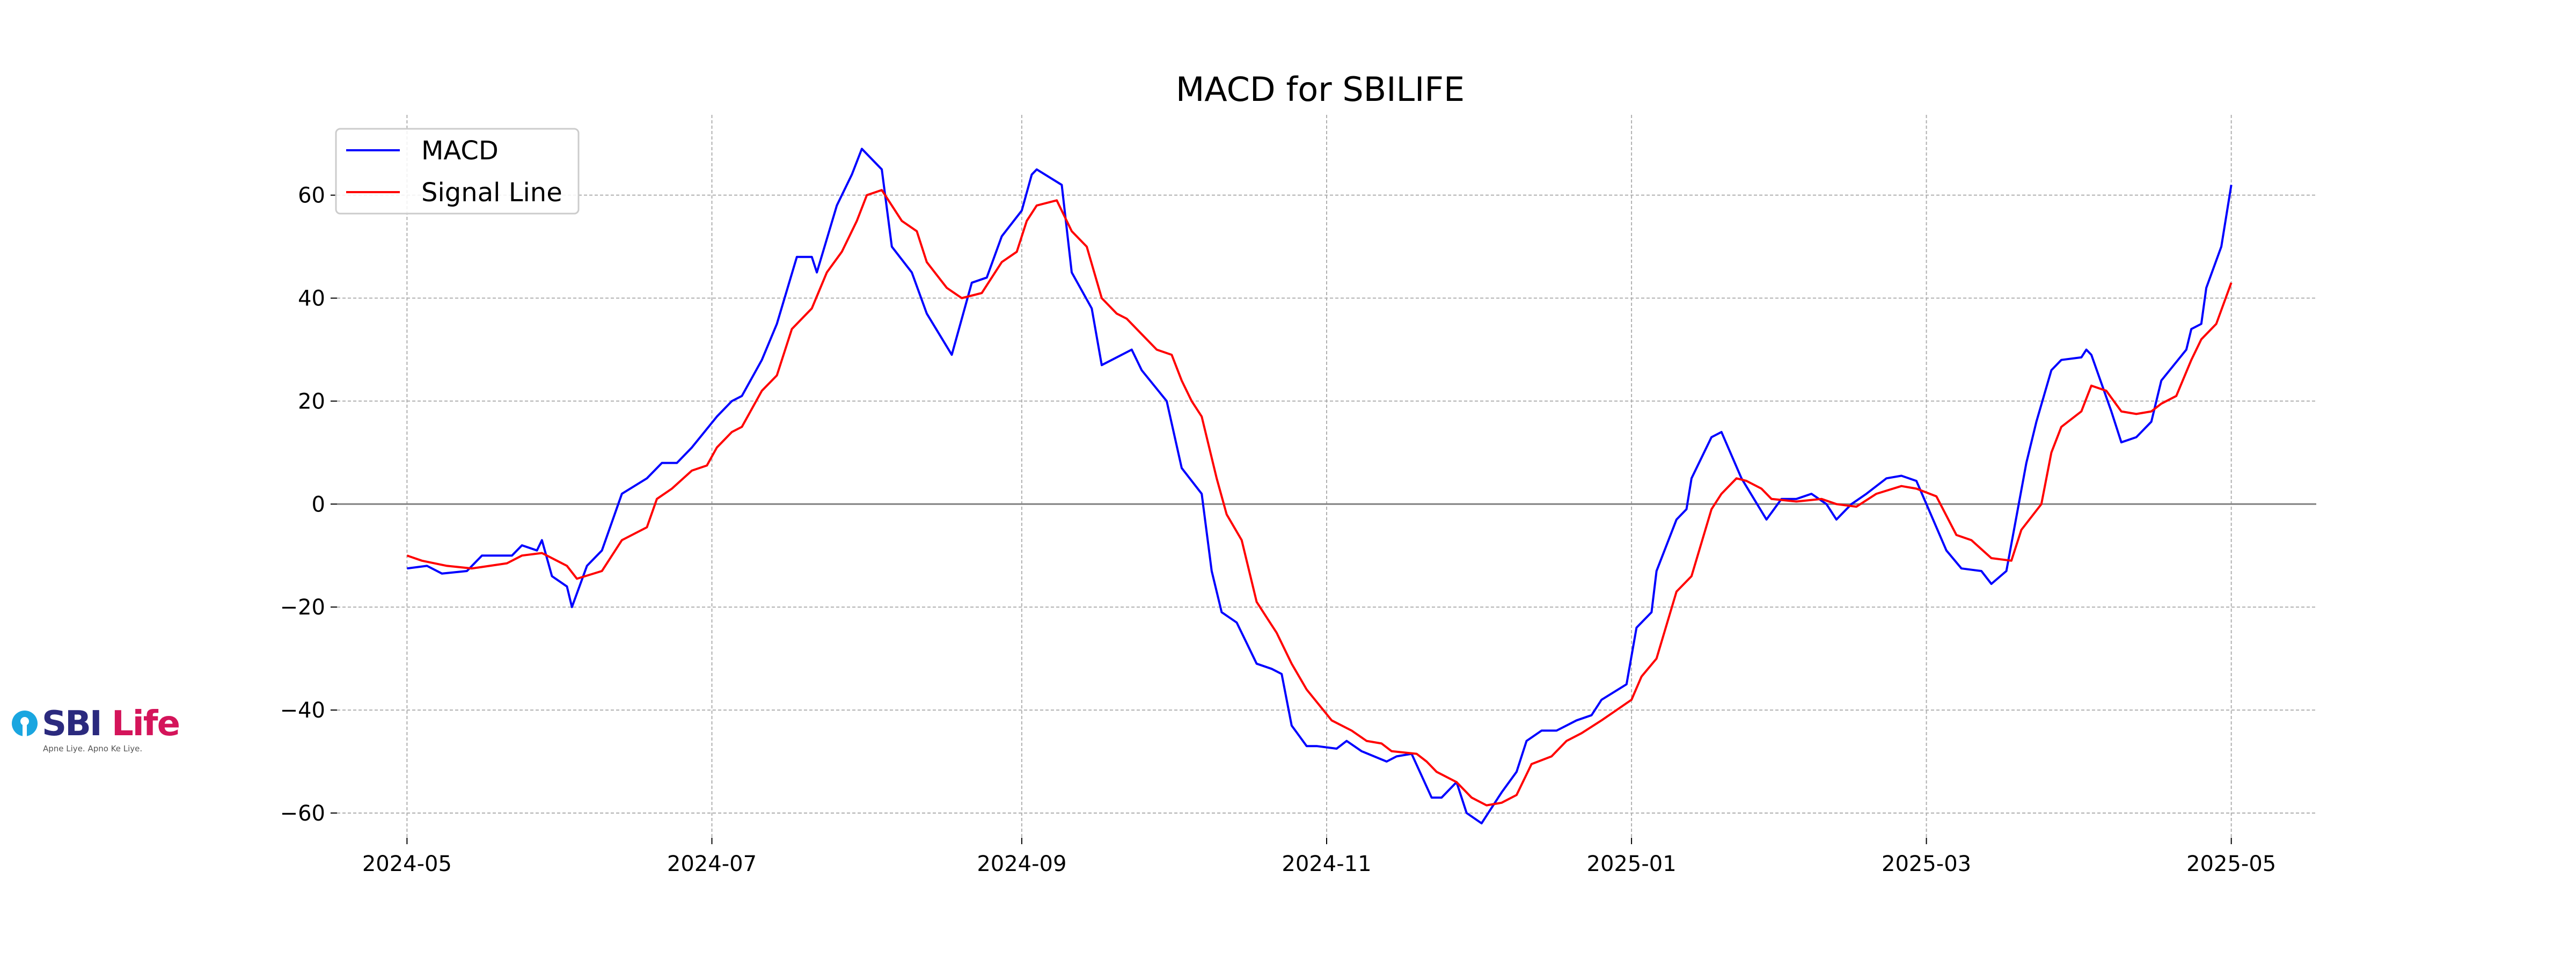 The image size is (2576, 966). What do you see at coordinates (491, 193) in the screenshot?
I see `legend-label-signal-line: Signal Line` at bounding box center [491, 193].